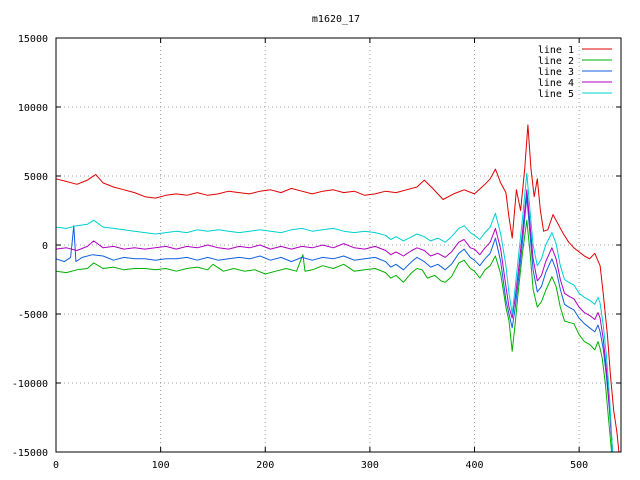 This screenshot has height=480, width=640. I want to click on x-tick-label: 0, so click(56, 465).